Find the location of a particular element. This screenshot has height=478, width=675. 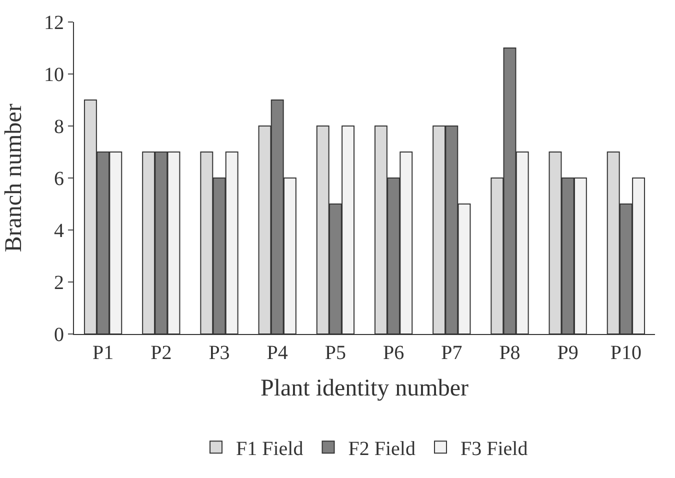

x-tick-label: P8 is located at coordinates (509, 353).